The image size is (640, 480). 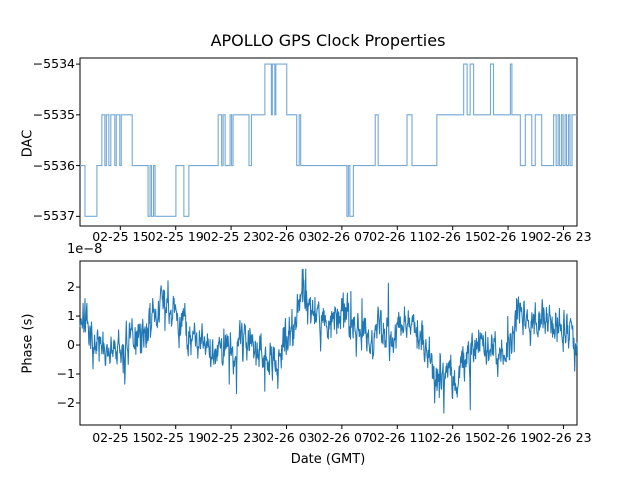 I want to click on y-tick-label: 0, so click(x=71, y=345).